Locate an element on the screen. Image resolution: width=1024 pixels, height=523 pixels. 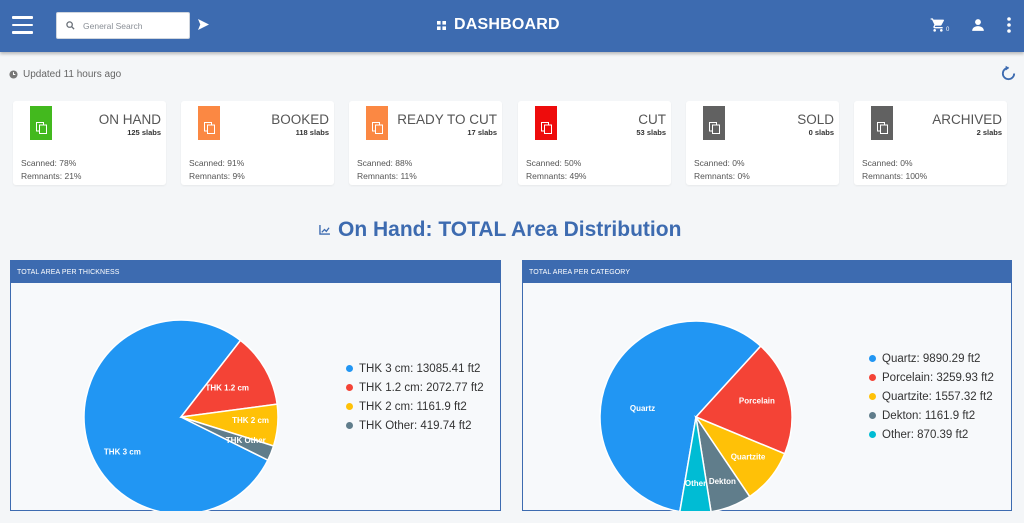
pie-slice-thk-3-cm is located at coordinates (176, 415).